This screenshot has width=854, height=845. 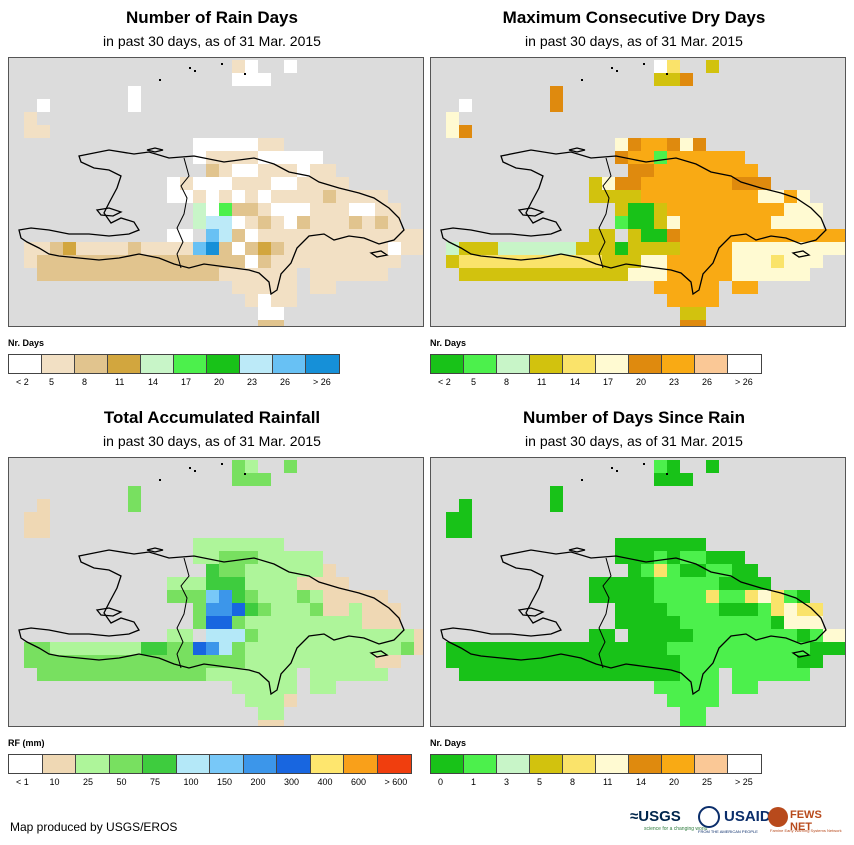 What do you see at coordinates (634, 17) in the screenshot?
I see `panel-title: Maximum Consecutive Dry Days` at bounding box center [634, 17].